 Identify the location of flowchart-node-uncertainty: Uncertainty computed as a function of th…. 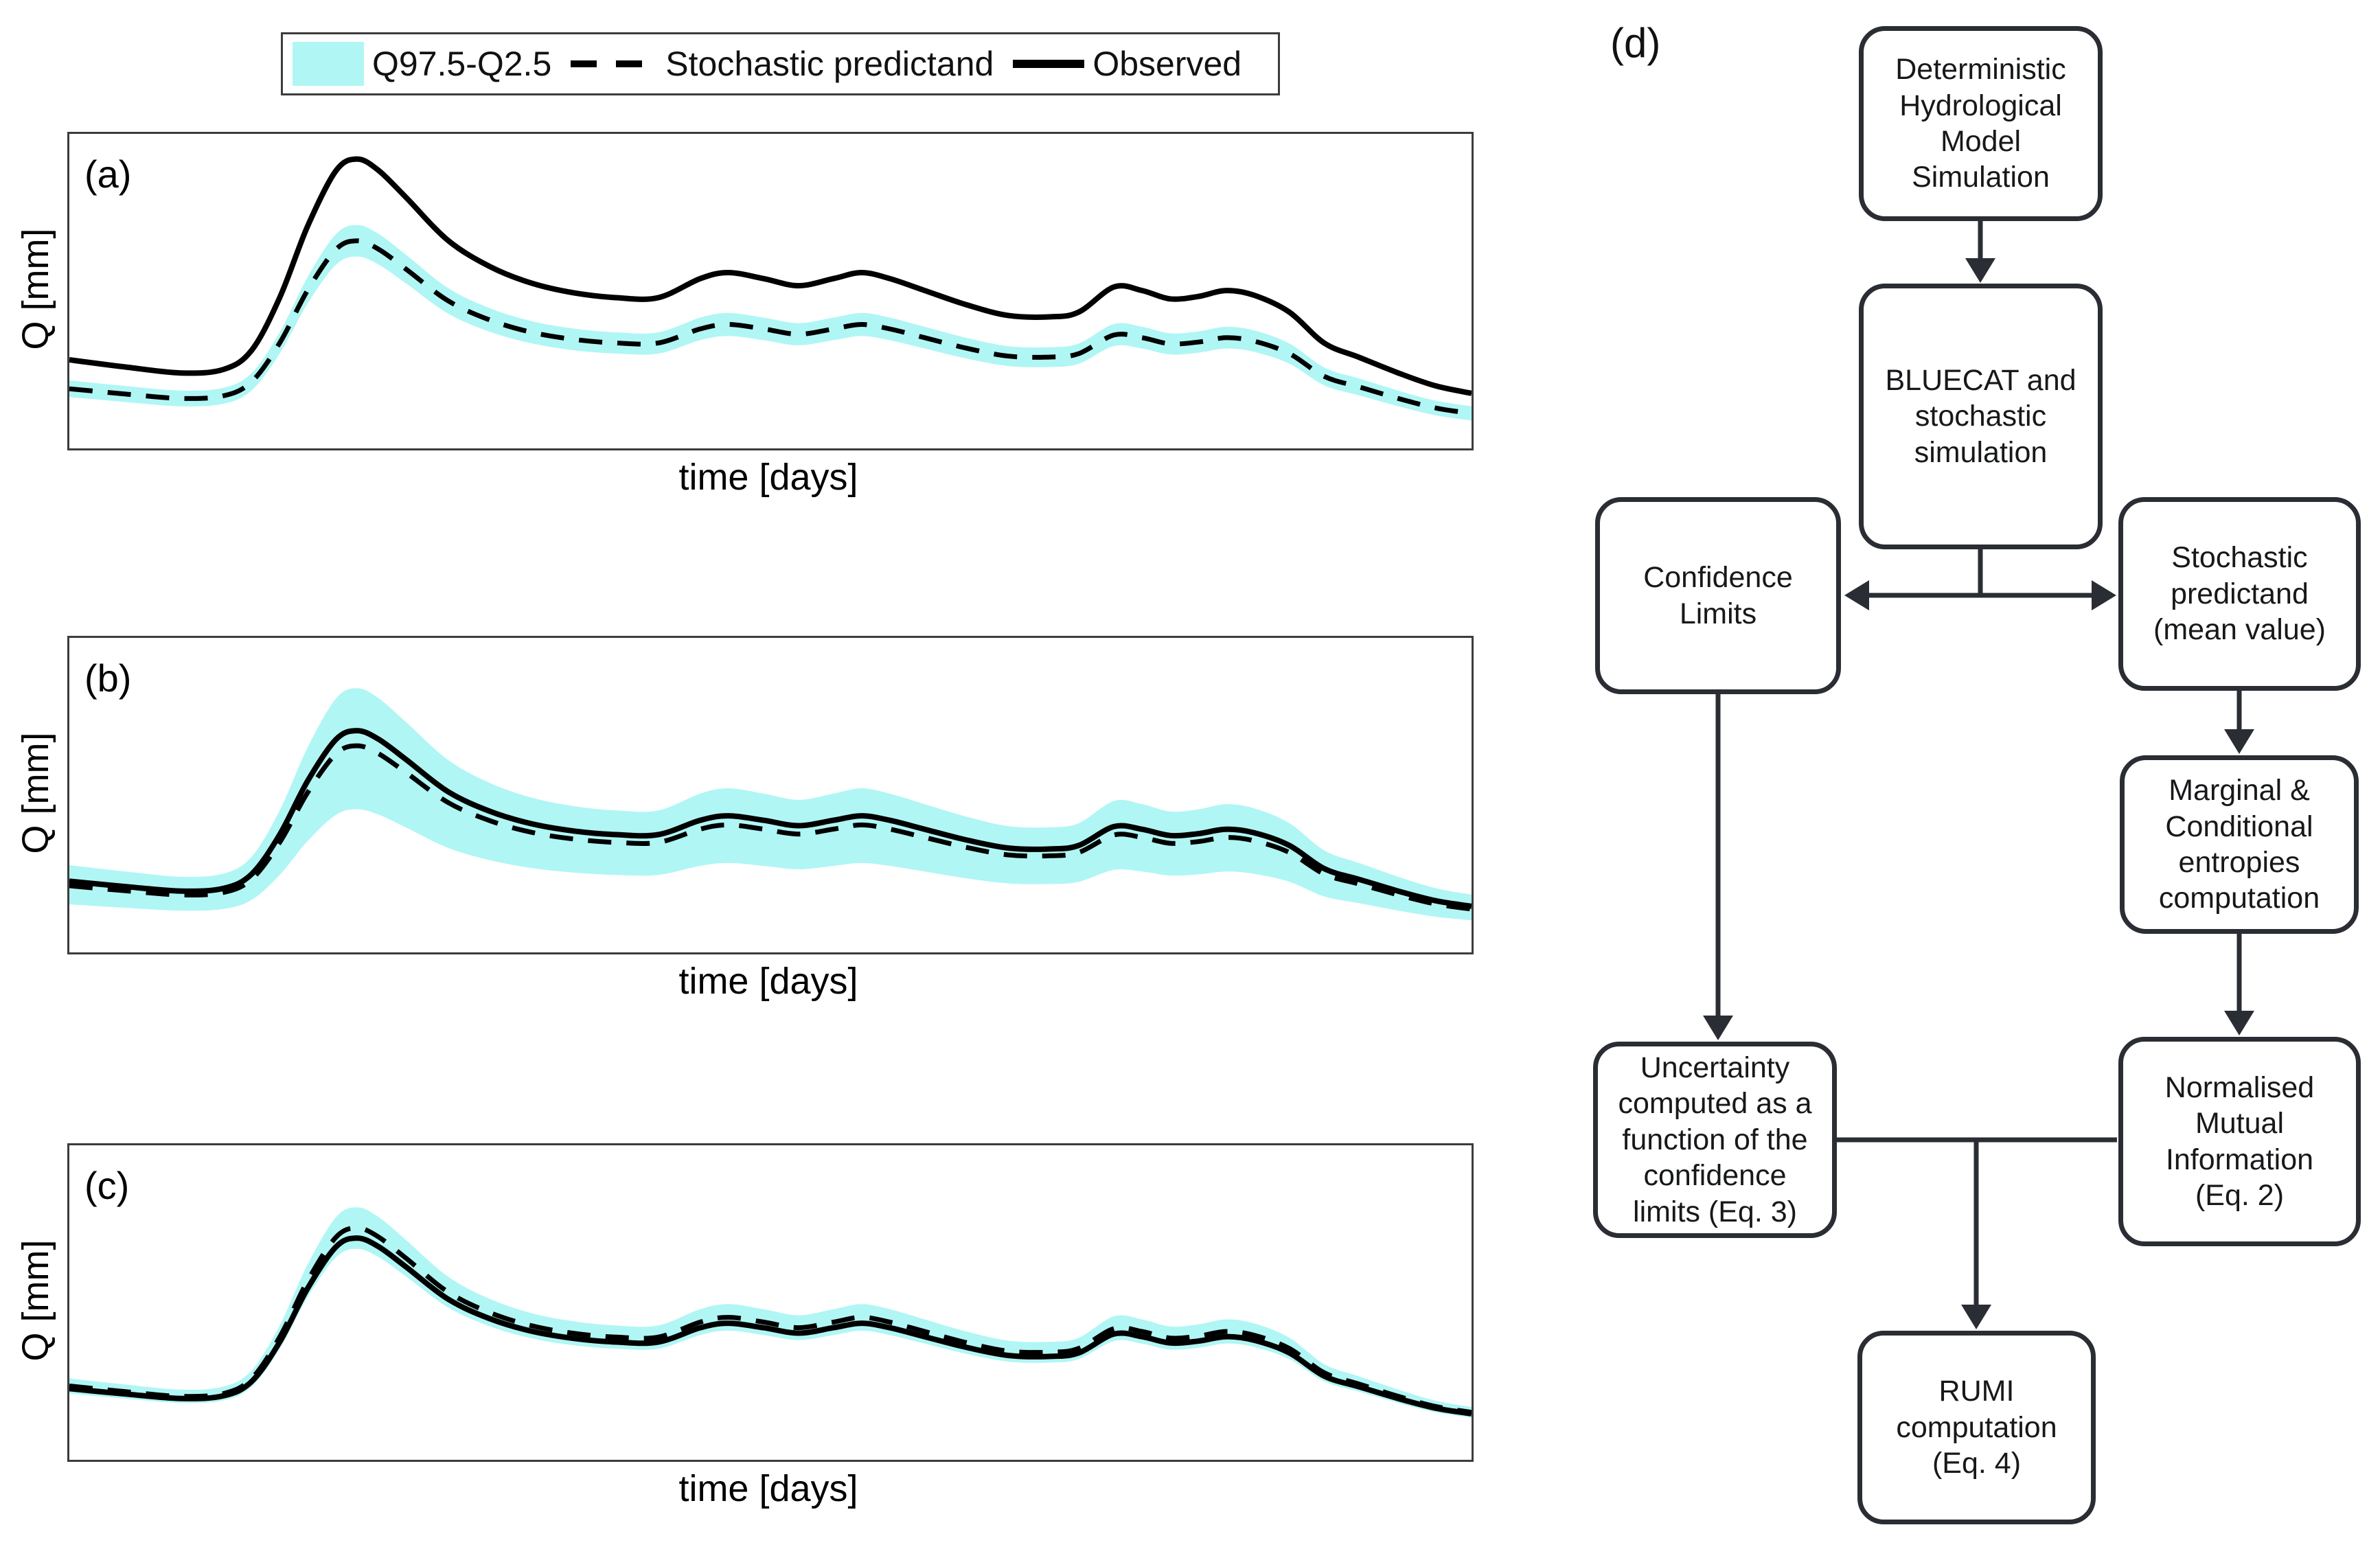
(1715, 1140).